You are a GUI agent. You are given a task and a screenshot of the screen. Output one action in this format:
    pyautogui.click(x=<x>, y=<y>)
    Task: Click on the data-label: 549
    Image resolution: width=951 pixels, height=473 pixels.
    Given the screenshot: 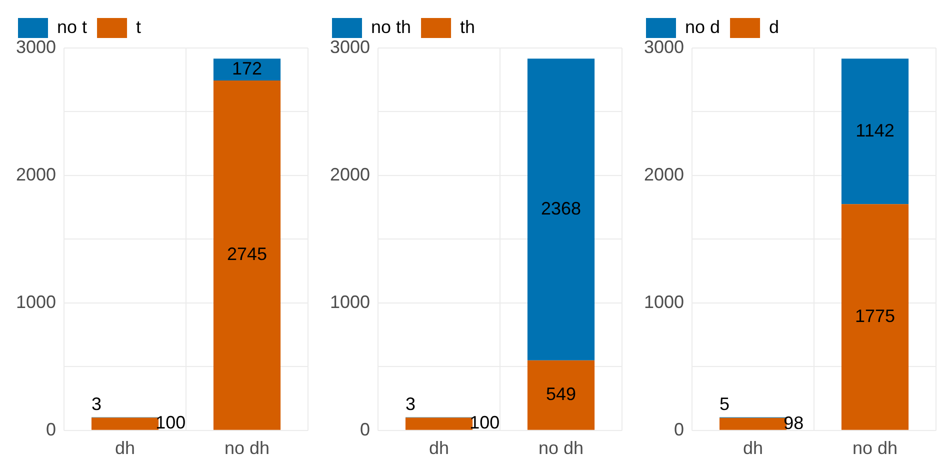 What is the action you would take?
    pyautogui.click(x=561, y=394)
    